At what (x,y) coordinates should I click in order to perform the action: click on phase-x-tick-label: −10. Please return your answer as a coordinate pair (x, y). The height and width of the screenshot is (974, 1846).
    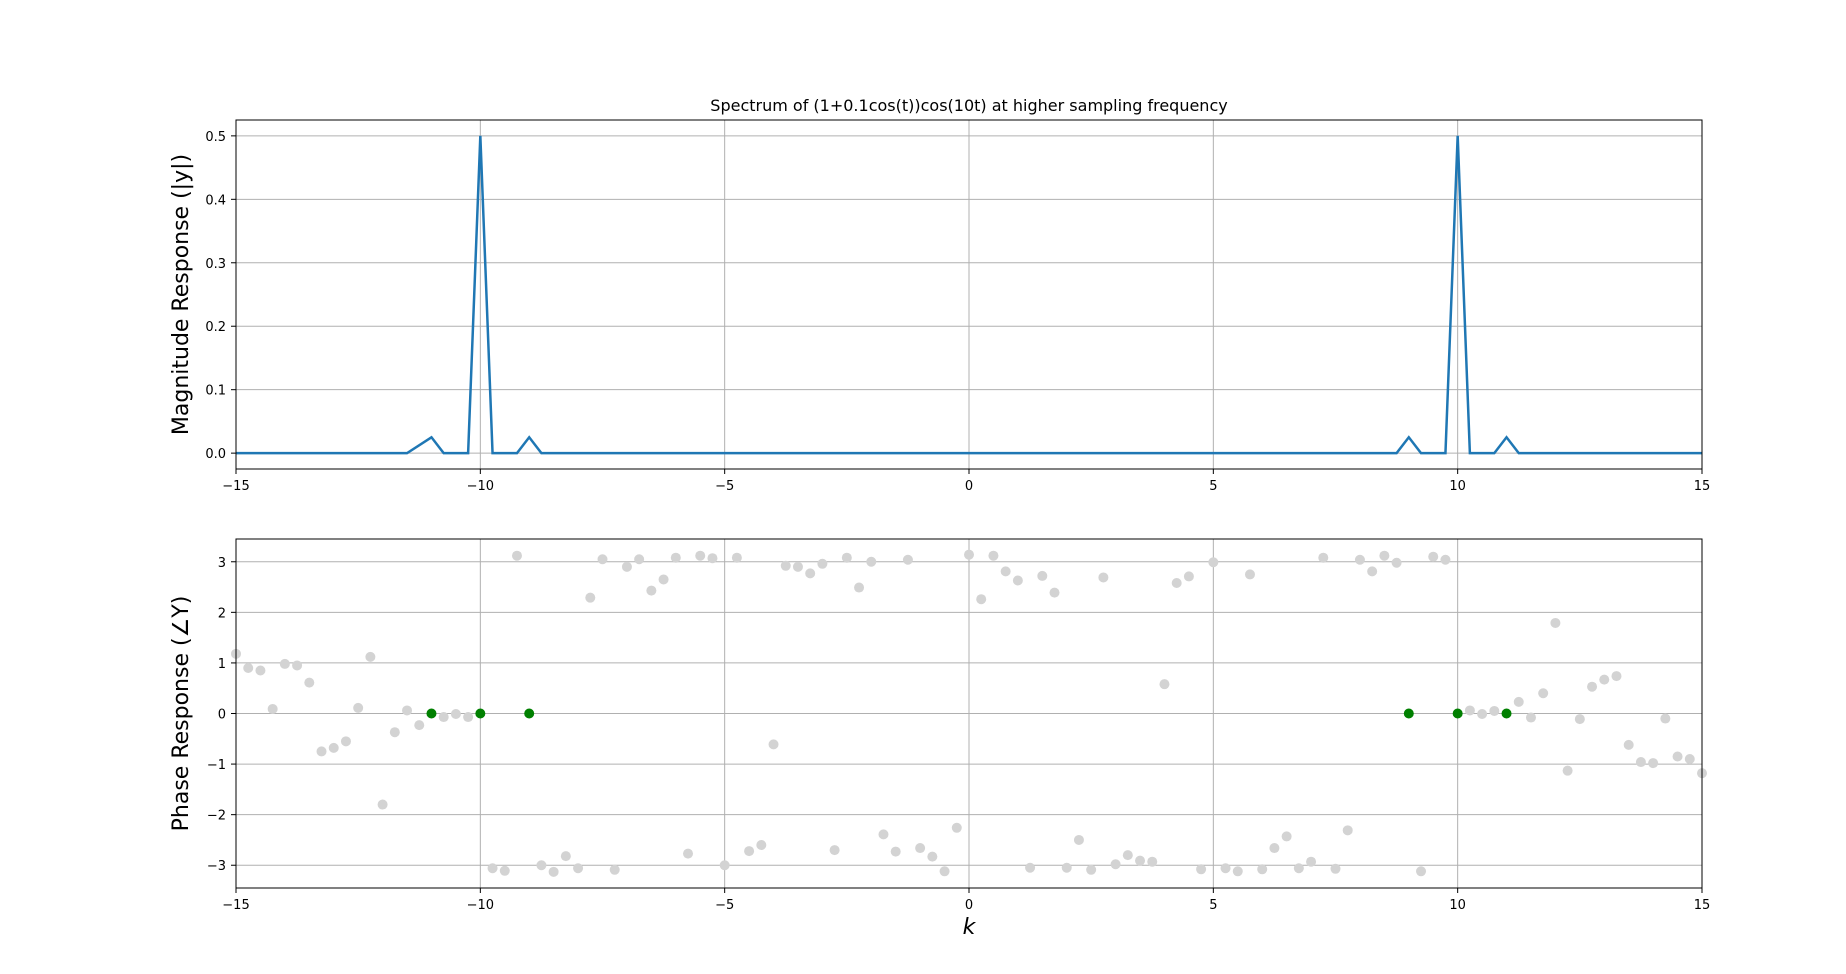
    Looking at the image, I should click on (480, 905).